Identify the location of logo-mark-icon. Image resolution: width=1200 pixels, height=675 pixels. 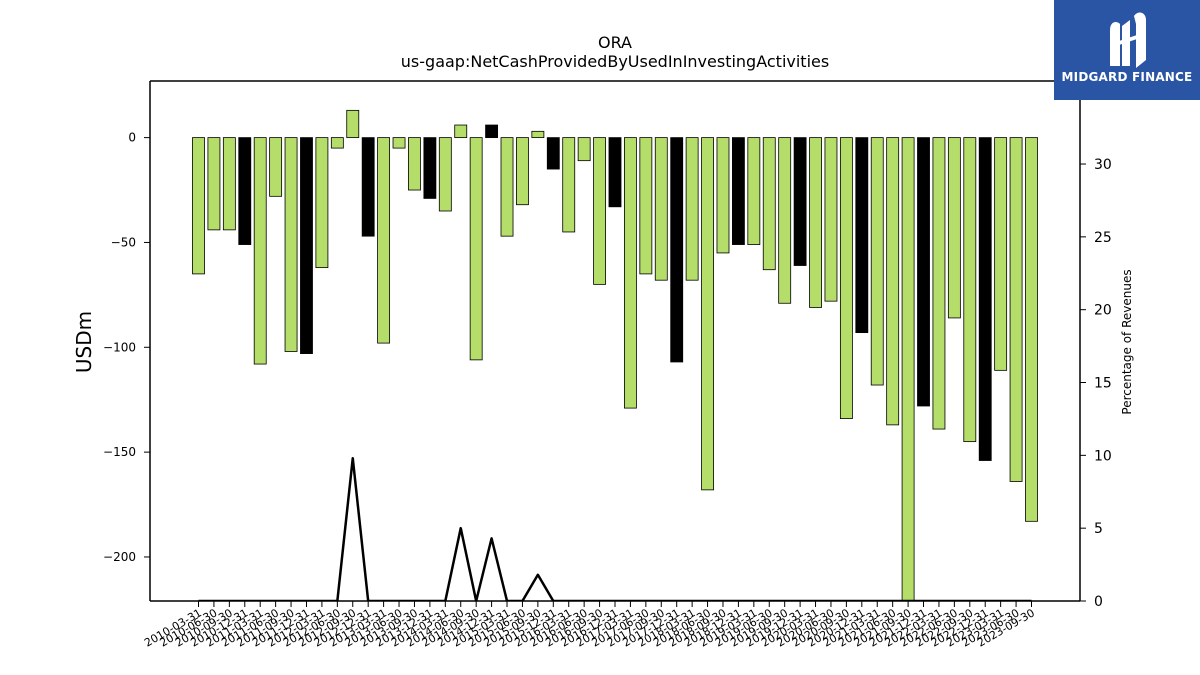
(1128, 40).